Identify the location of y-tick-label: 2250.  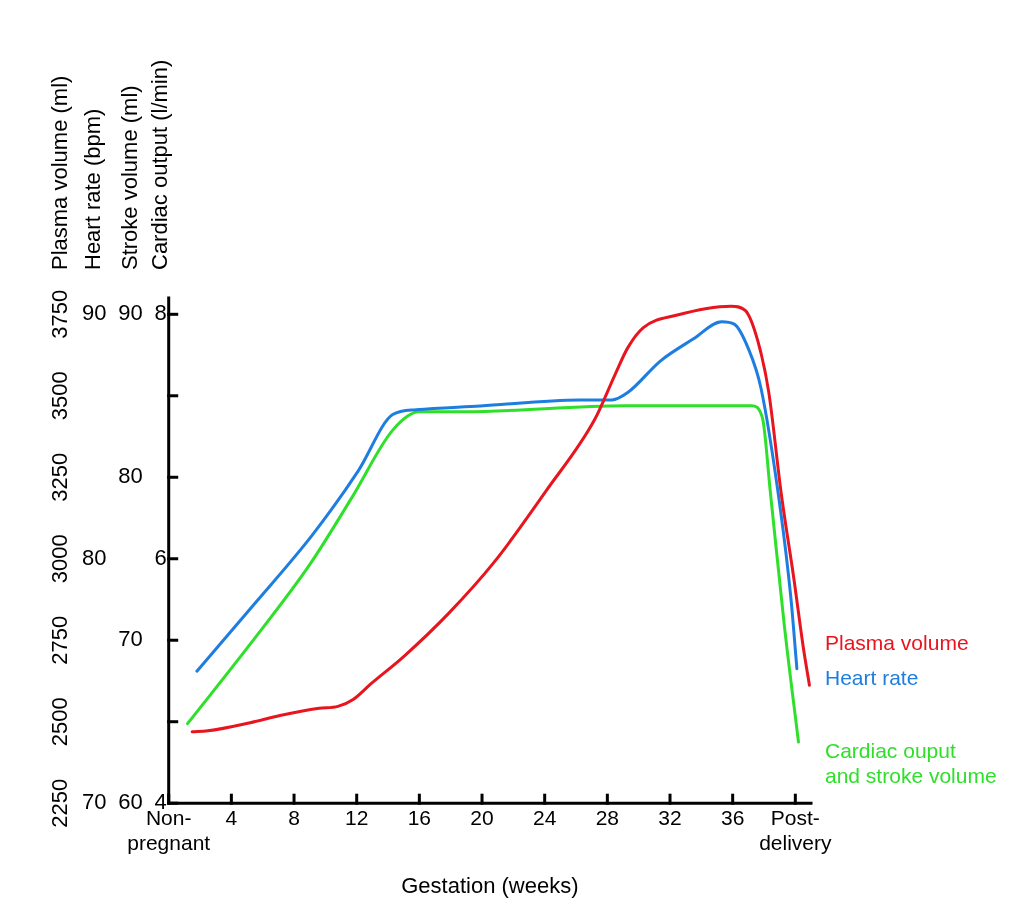
(60, 803).